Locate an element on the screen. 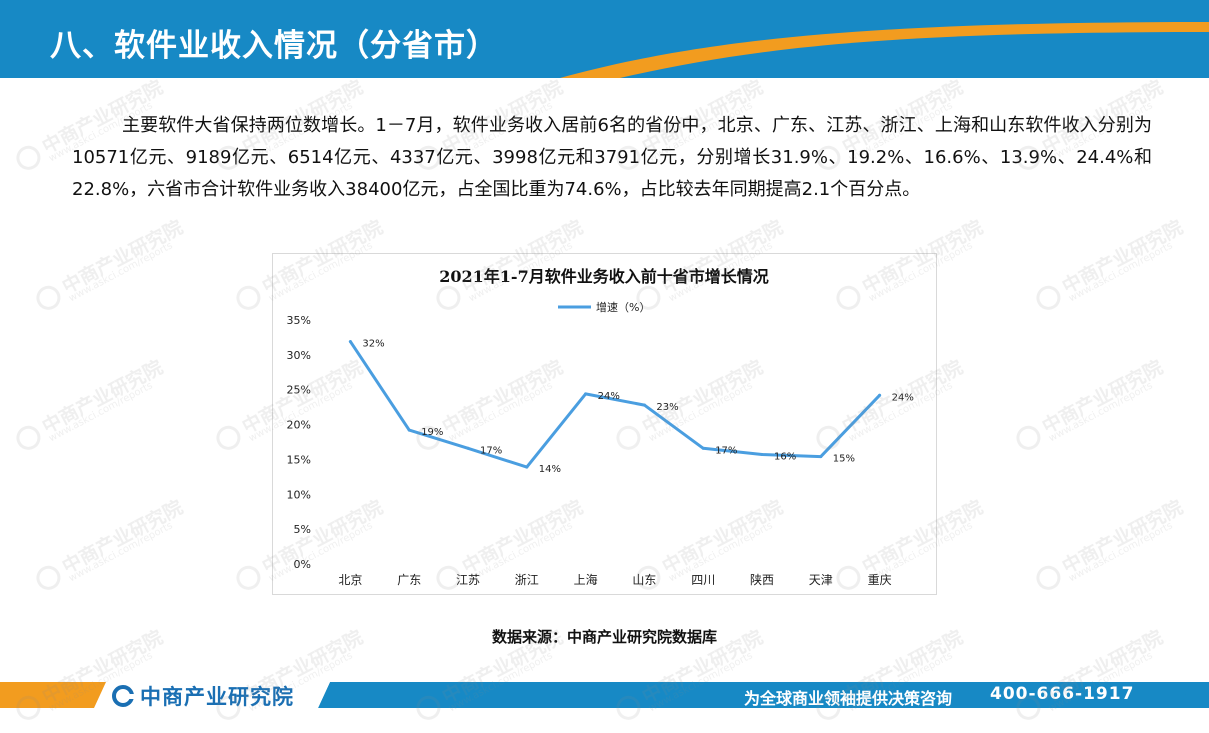 The image size is (1209, 733). chart-legend: 增速（%） is located at coordinates (604, 307).